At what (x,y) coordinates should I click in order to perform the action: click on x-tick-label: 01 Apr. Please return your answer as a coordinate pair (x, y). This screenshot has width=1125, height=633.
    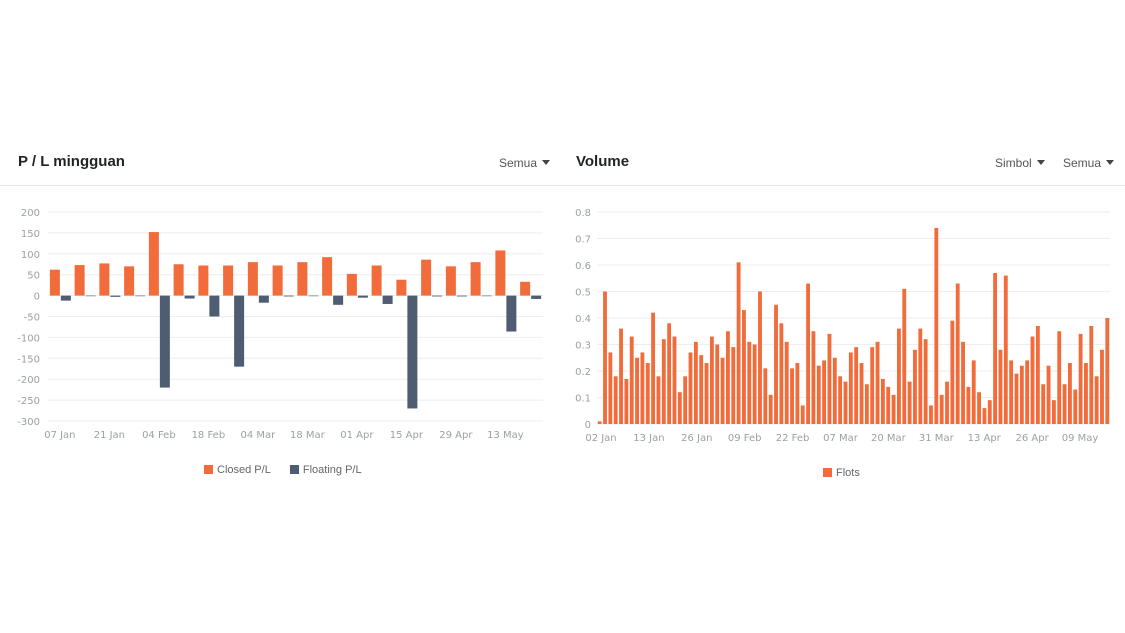
    Looking at the image, I should click on (357, 435).